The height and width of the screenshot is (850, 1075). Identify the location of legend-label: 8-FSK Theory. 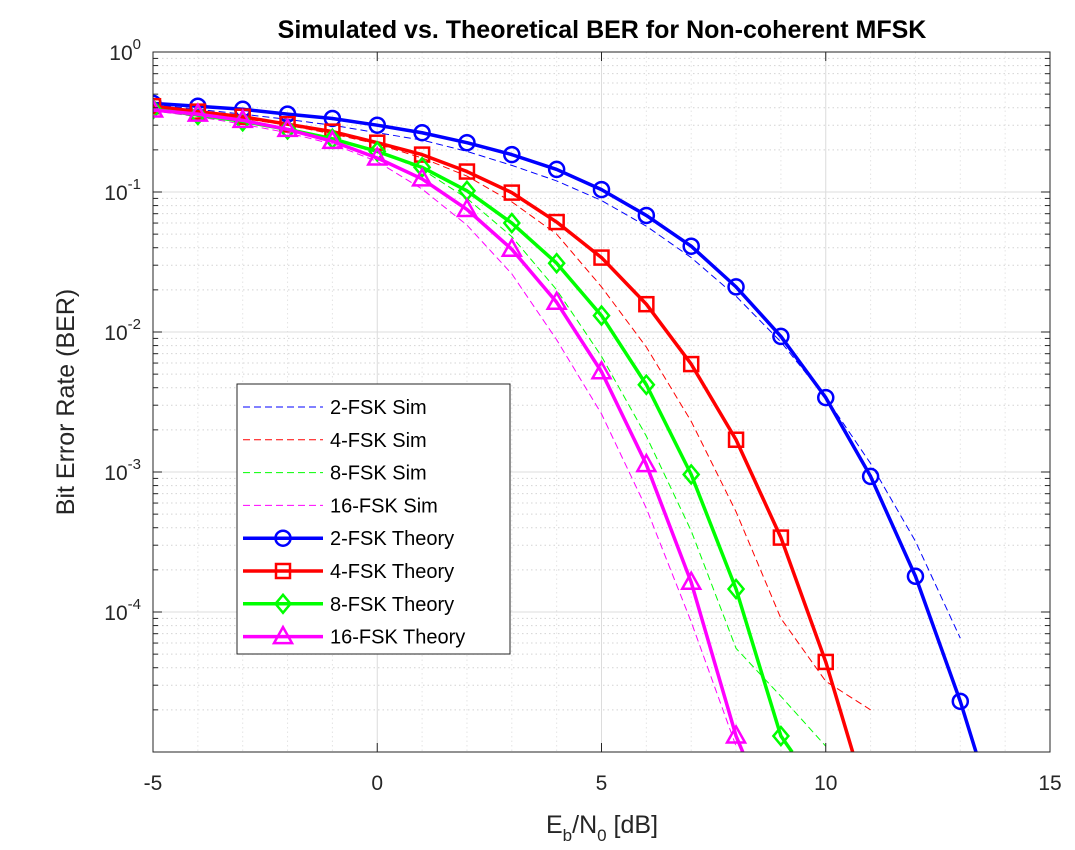
(392, 605).